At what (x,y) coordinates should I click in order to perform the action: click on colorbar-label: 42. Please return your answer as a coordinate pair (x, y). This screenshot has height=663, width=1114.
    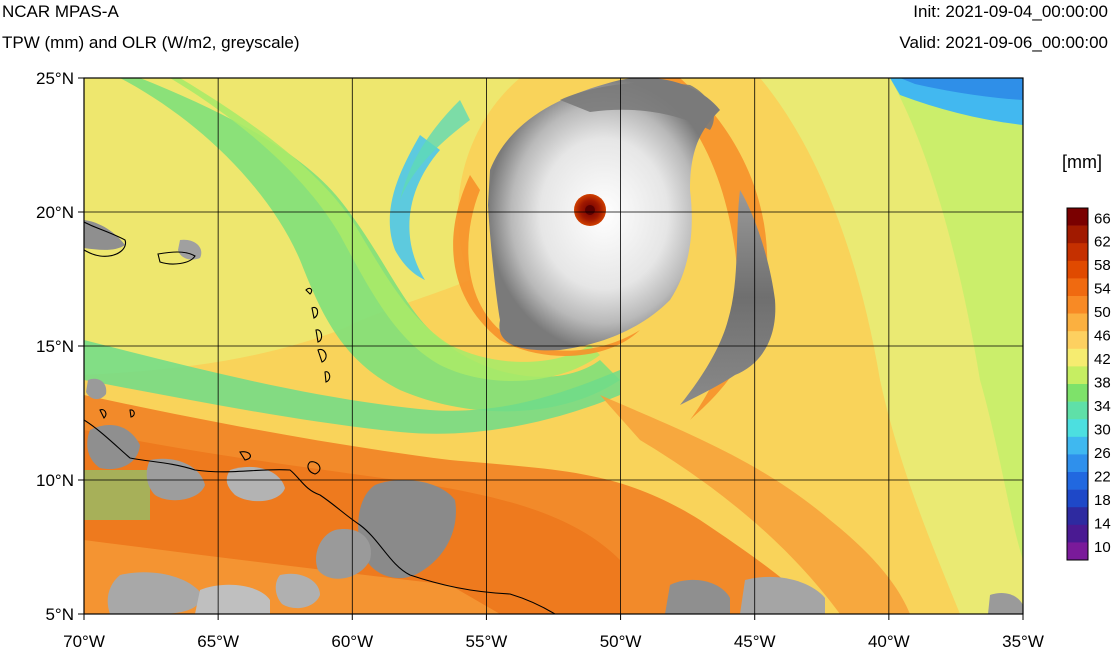
    Looking at the image, I should click on (1102, 359).